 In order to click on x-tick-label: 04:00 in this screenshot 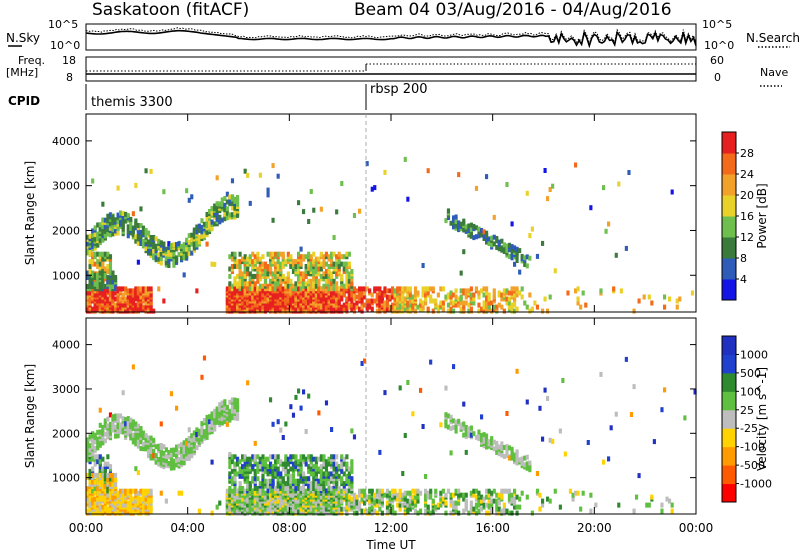, I will do `click(187, 528)`.